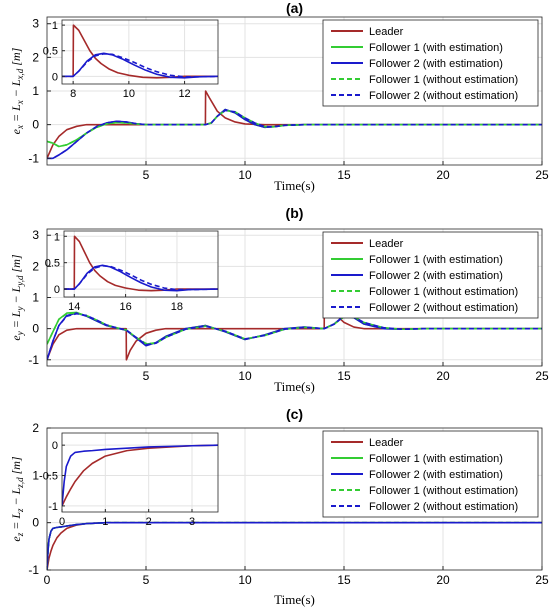  What do you see at coordinates (295, 213) in the screenshot?
I see `chart-title: (b)` at bounding box center [295, 213].